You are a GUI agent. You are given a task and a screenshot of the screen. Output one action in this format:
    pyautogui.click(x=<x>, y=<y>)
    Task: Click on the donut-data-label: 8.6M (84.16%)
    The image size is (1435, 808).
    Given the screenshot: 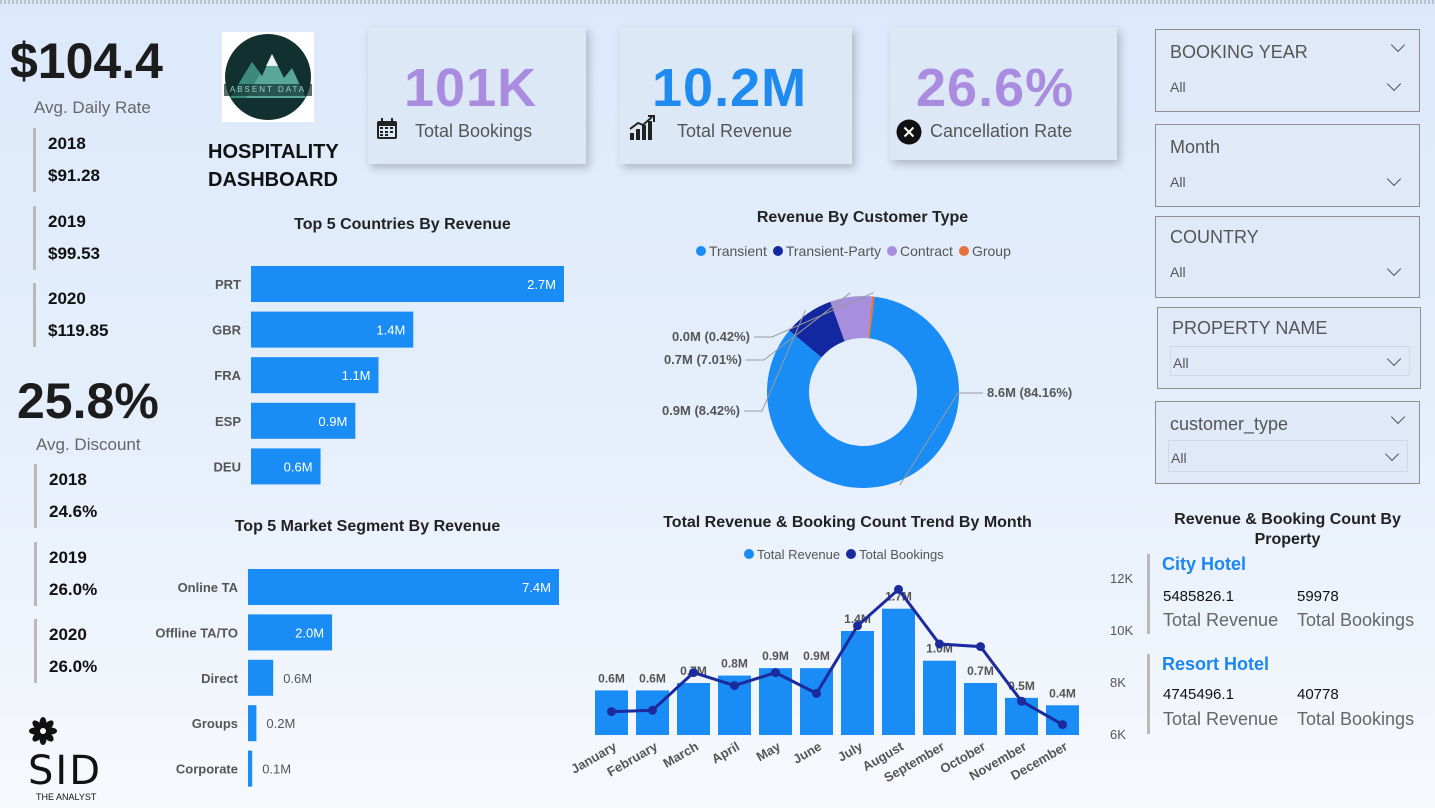 What is the action you would take?
    pyautogui.click(x=1029, y=392)
    